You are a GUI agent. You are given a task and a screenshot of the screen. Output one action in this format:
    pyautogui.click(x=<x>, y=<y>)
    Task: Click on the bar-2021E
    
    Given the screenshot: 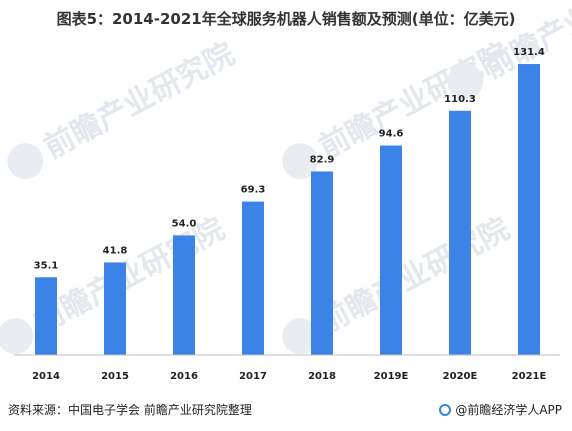 What is the action you would take?
    pyautogui.click(x=529, y=210)
    